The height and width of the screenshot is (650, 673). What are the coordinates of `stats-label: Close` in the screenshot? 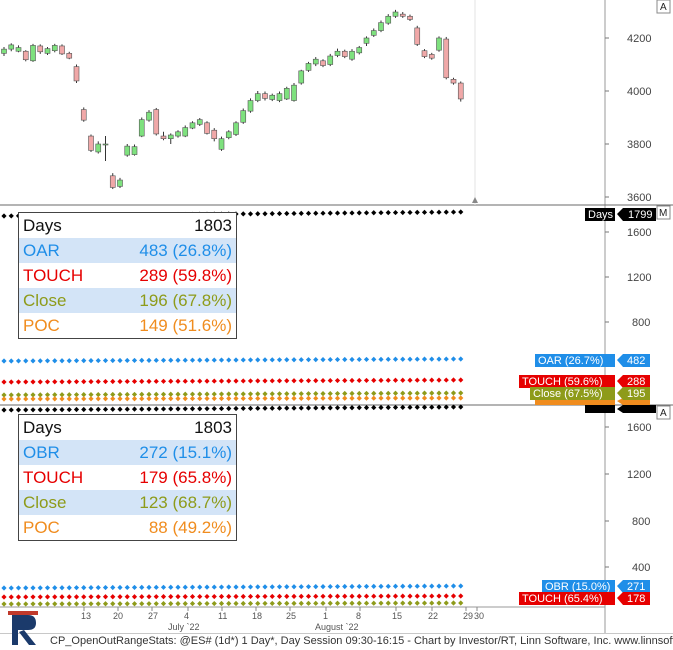 It's located at (45, 502).